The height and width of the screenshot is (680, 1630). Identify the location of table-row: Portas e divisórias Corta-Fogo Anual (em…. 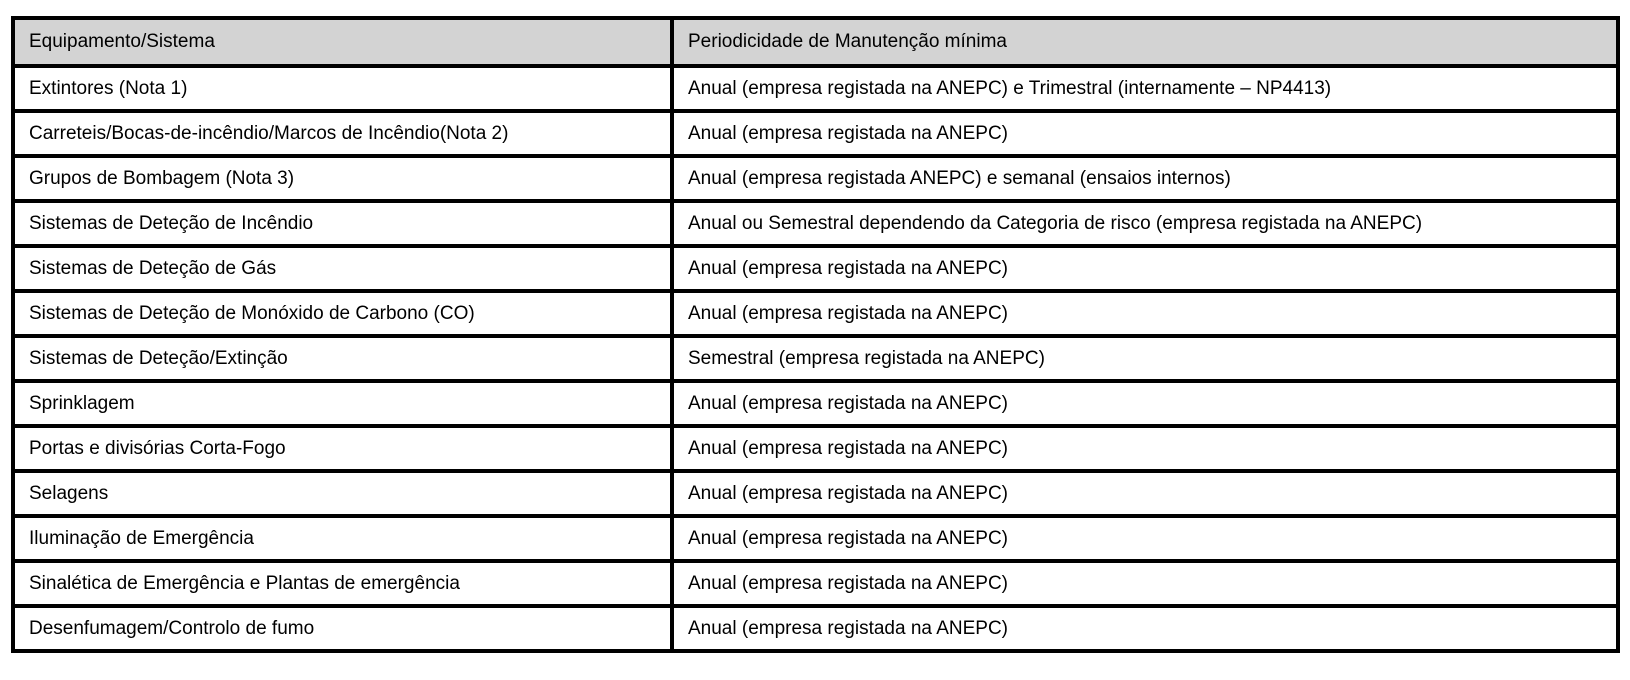
(815, 448).